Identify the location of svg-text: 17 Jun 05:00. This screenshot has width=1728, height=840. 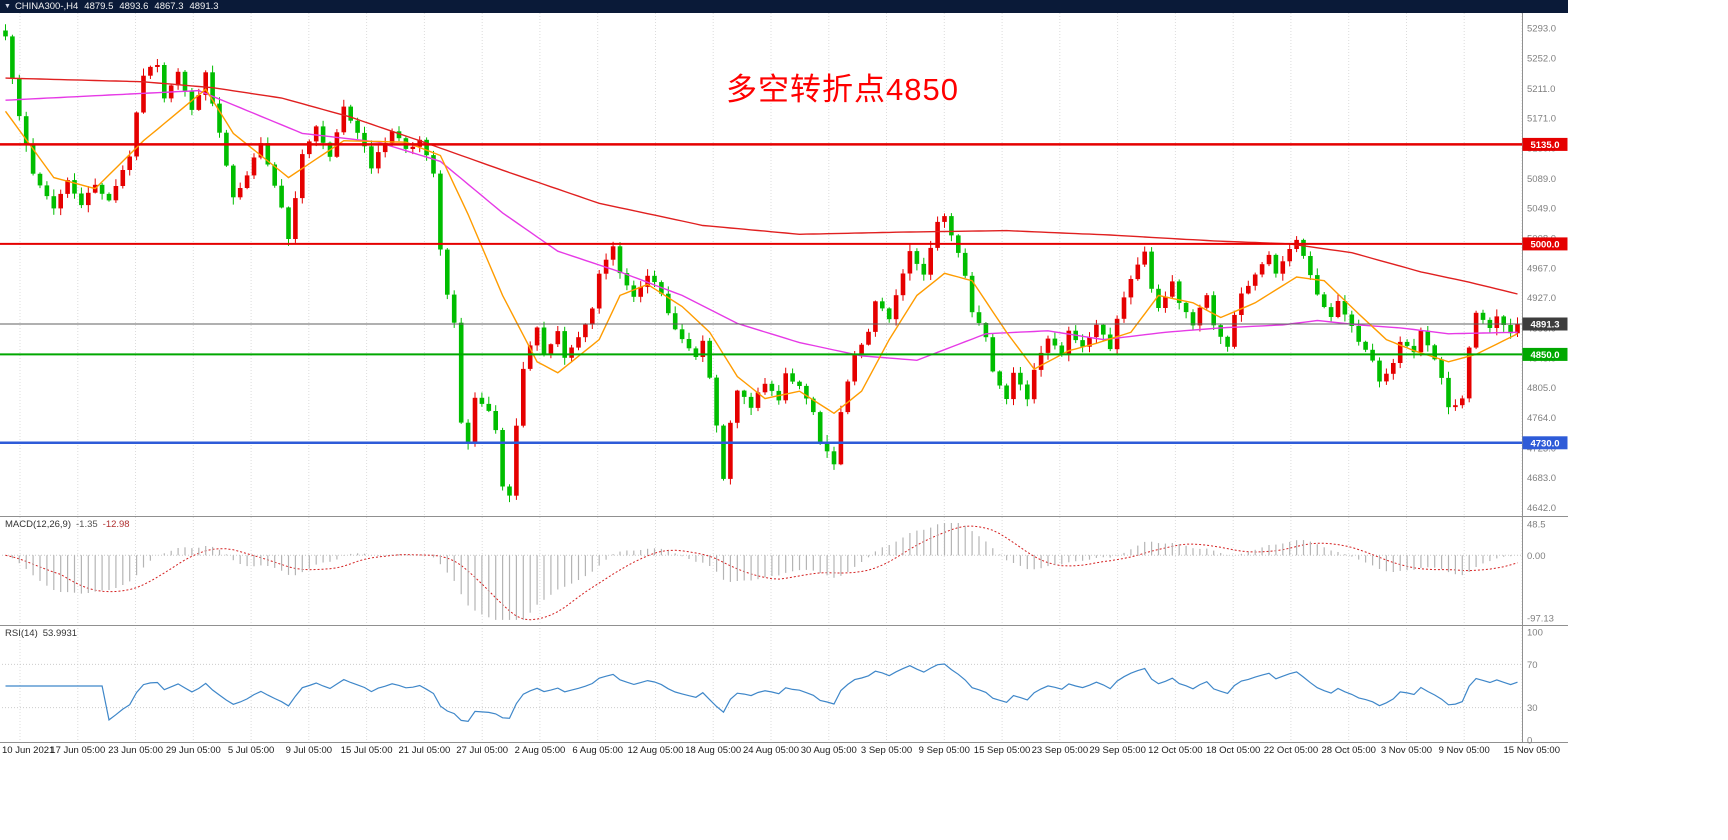
(77, 750).